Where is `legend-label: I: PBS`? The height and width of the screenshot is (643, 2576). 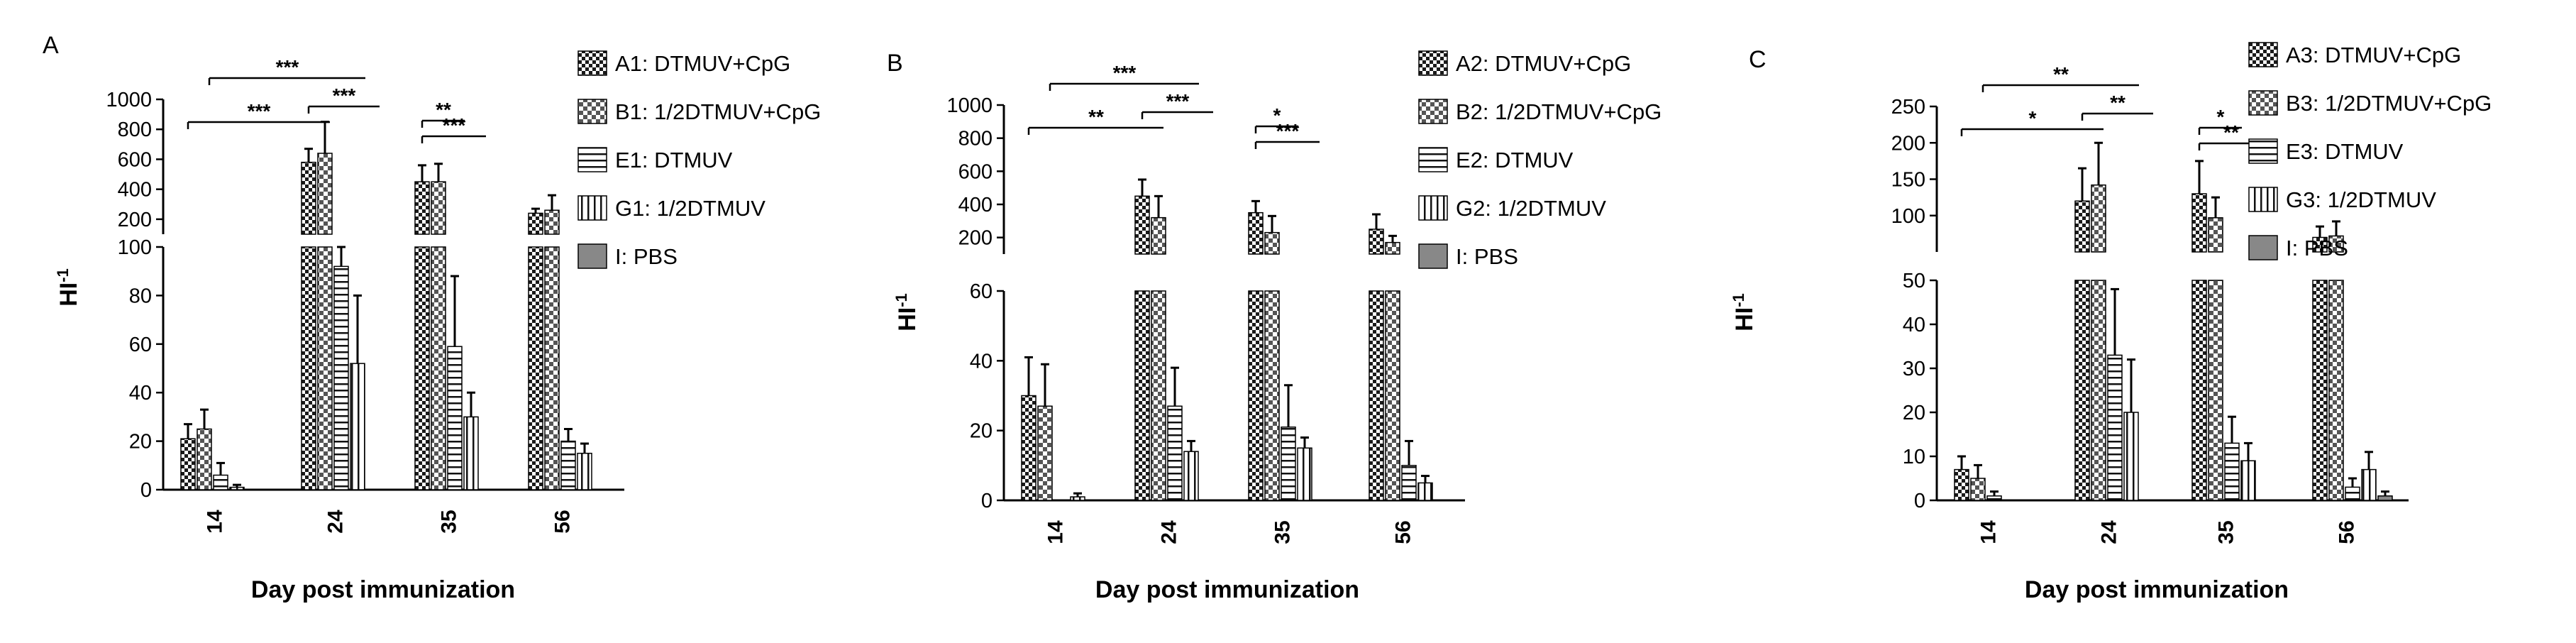 legend-label: I: PBS is located at coordinates (1487, 256).